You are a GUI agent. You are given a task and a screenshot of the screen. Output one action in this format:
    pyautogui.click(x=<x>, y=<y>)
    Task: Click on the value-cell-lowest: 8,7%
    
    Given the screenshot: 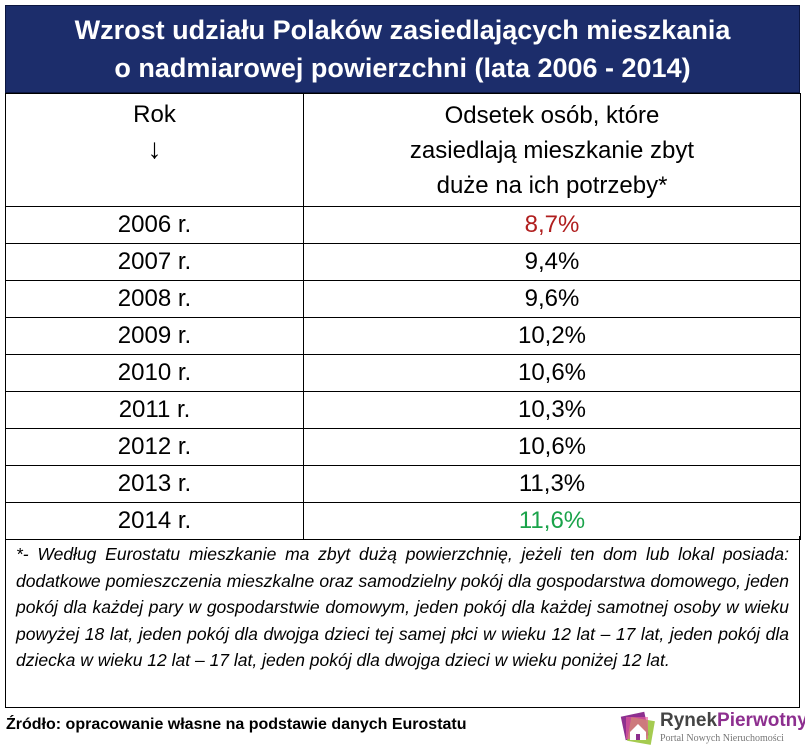 What is the action you would take?
    pyautogui.click(x=552, y=225)
    